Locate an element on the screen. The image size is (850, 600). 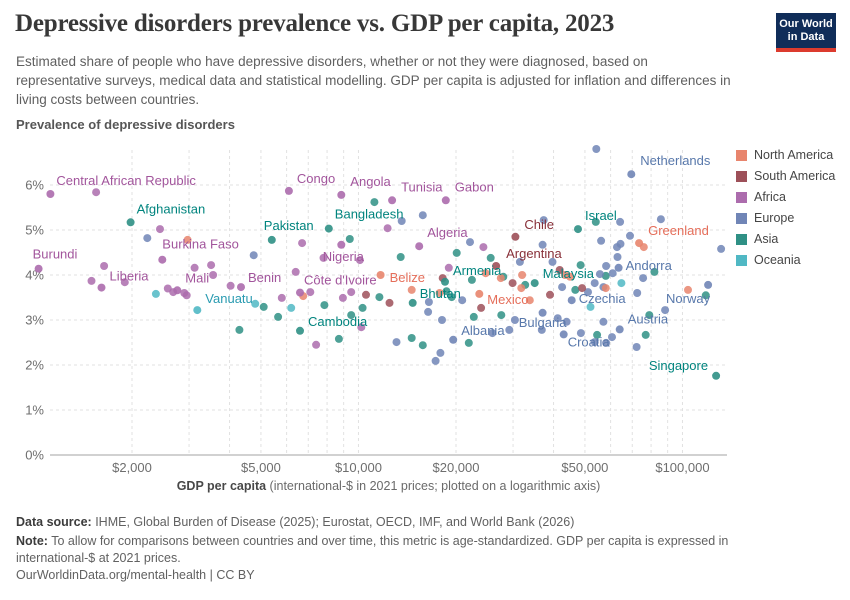
owid-logo: Our World in Data is located at coordinates (806, 32).